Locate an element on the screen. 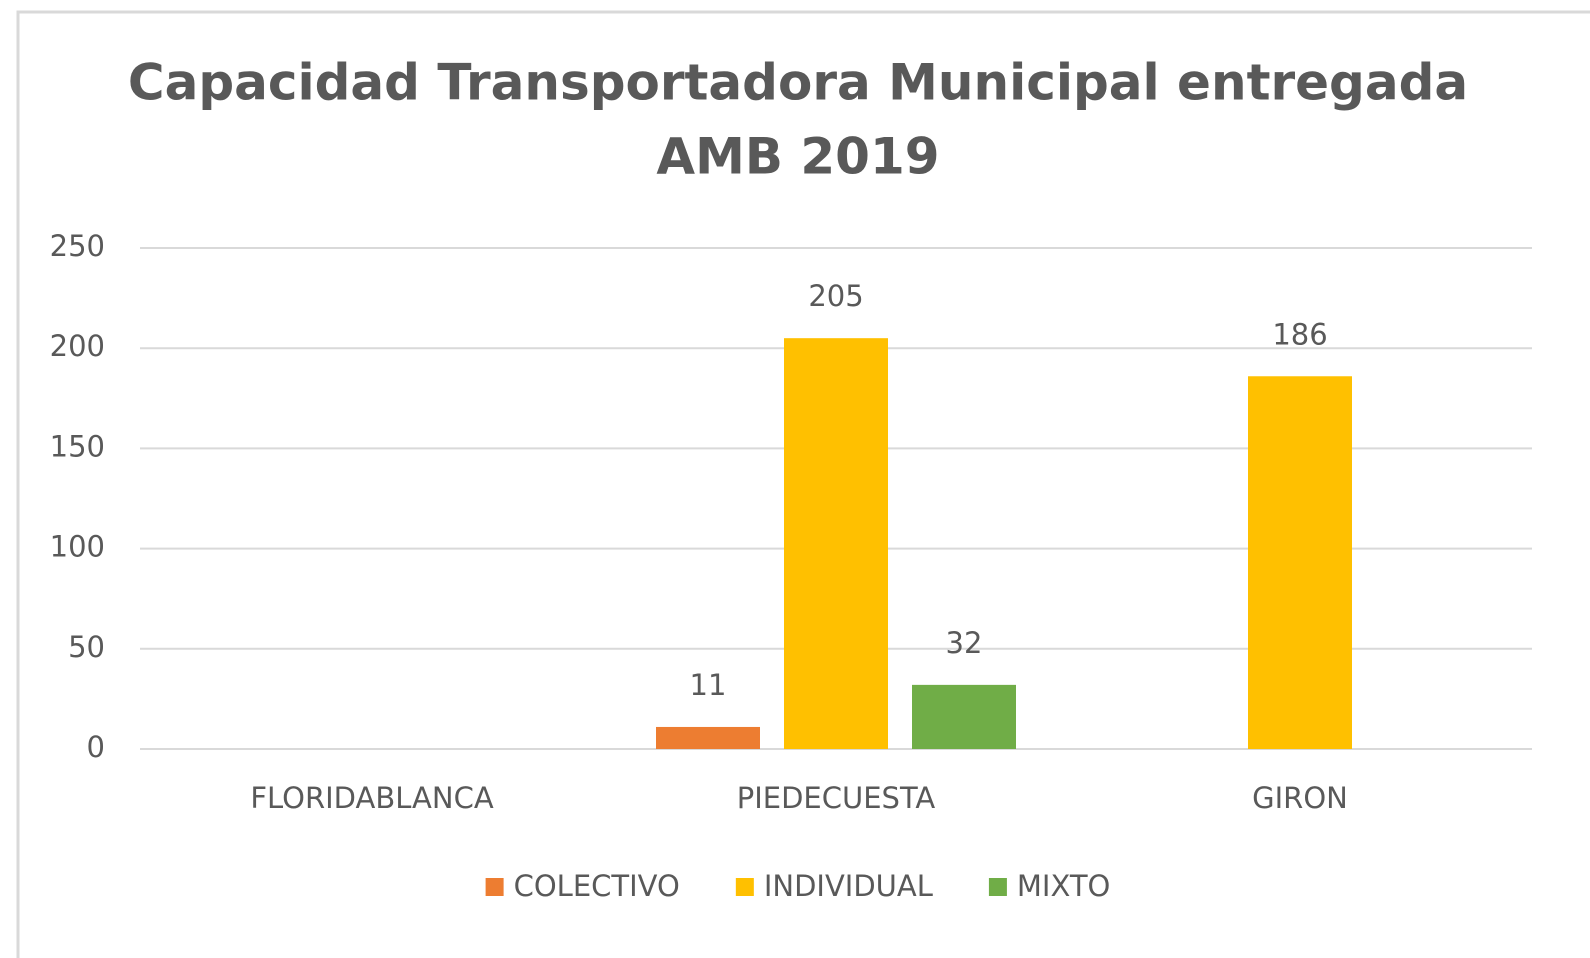 The image size is (1590, 958). y-tick-label: 100 is located at coordinates (77, 547).